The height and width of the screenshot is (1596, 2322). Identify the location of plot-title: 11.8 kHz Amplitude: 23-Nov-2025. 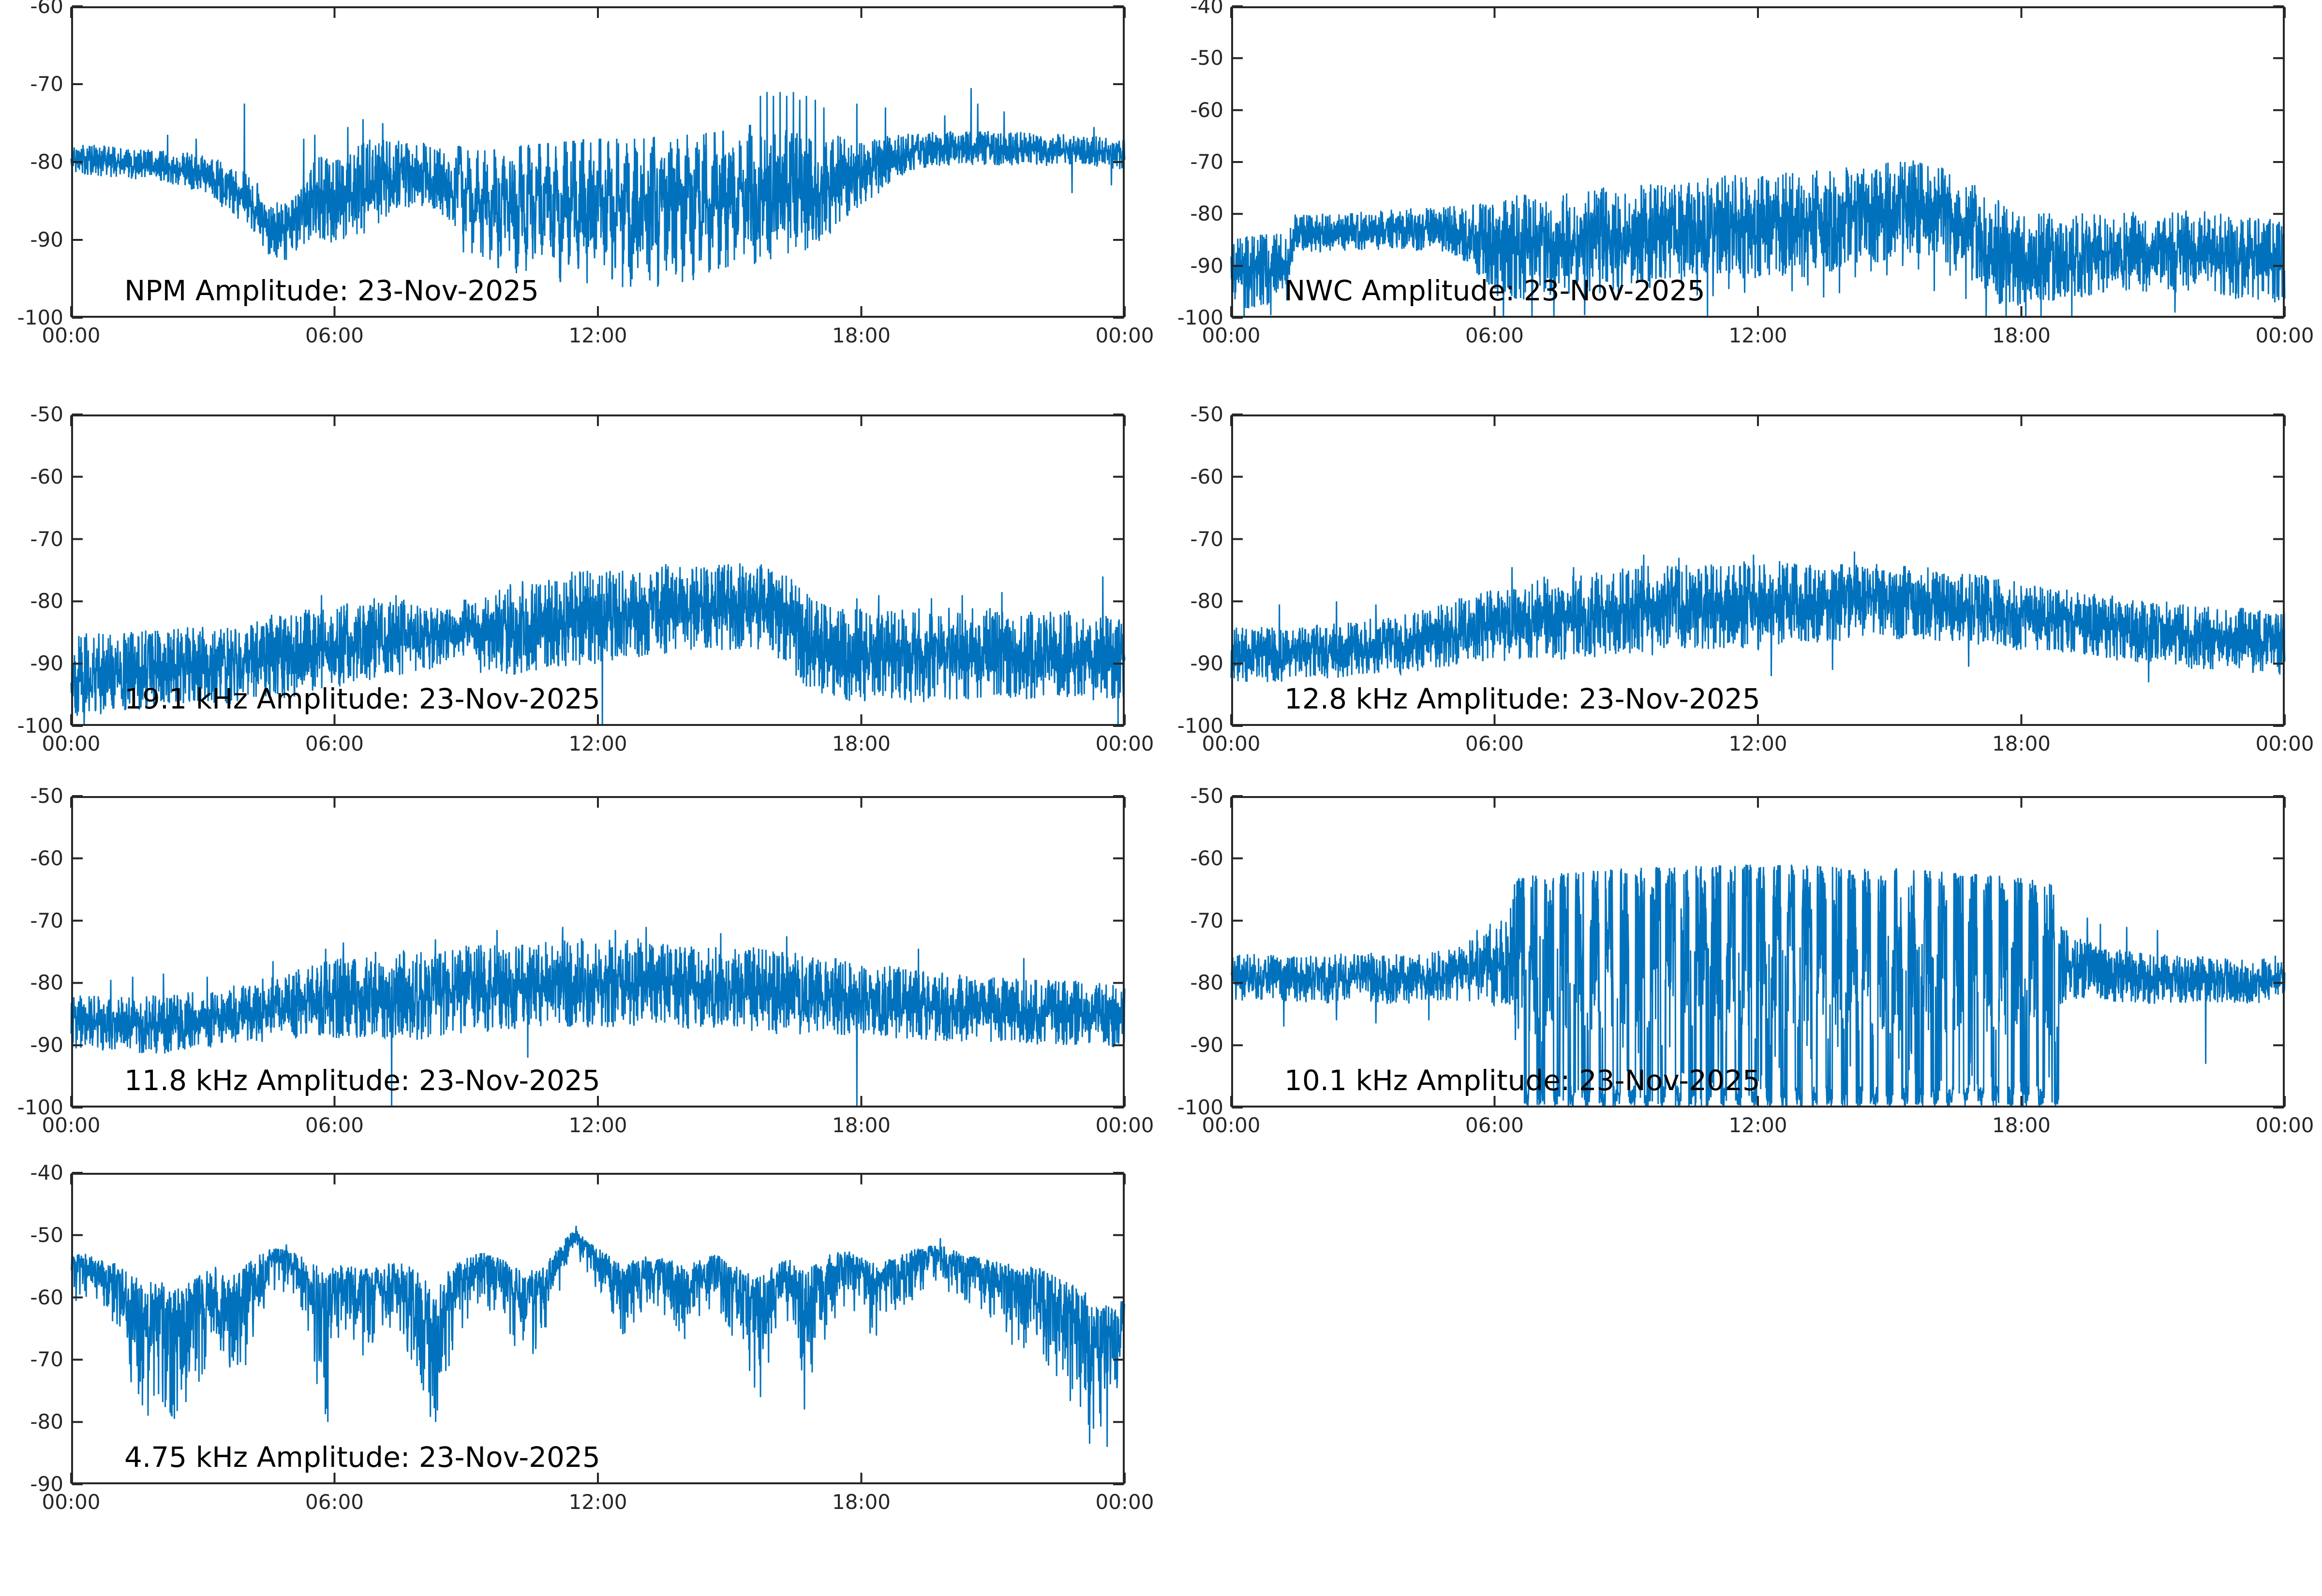
(362, 1080).